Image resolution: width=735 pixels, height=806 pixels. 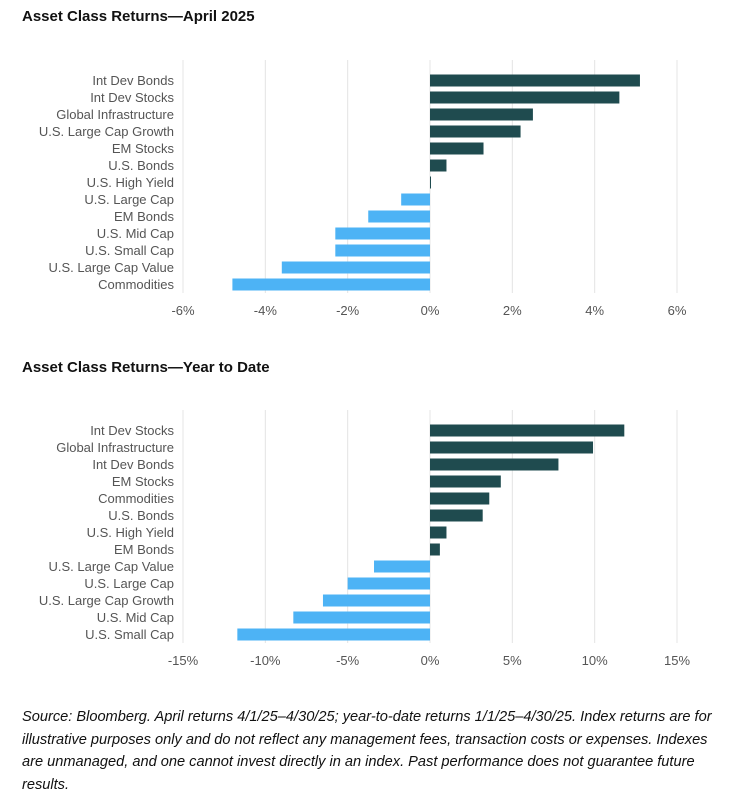 I want to click on chart-title-ytd: Asset Class Returns—Year to Date, so click(x=146, y=367).